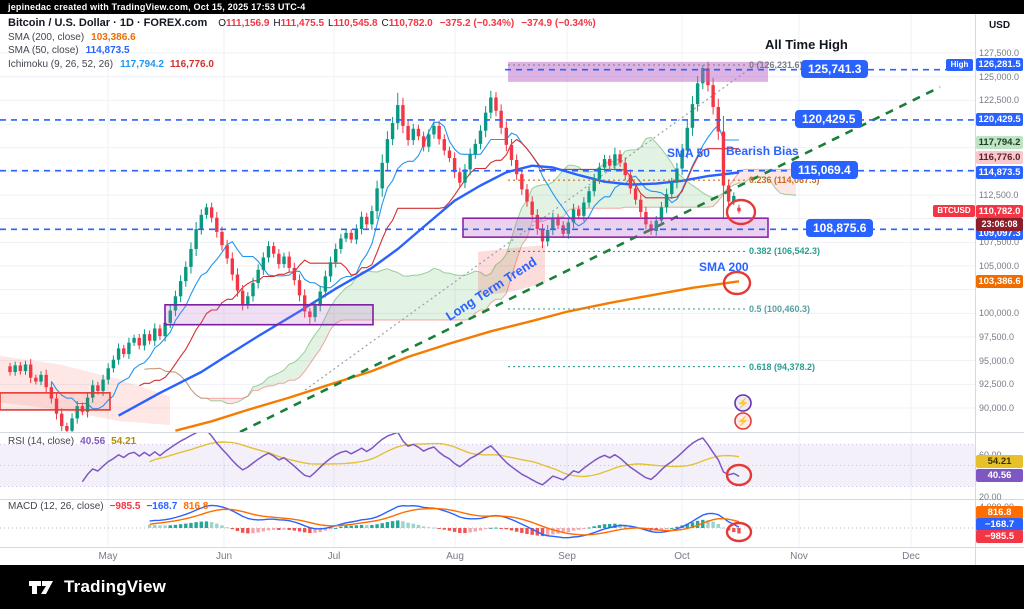 The width and height of the screenshot is (1024, 609). Describe the element at coordinates (806, 44) in the screenshot. I see `all-time-high-note: All Time High` at that location.